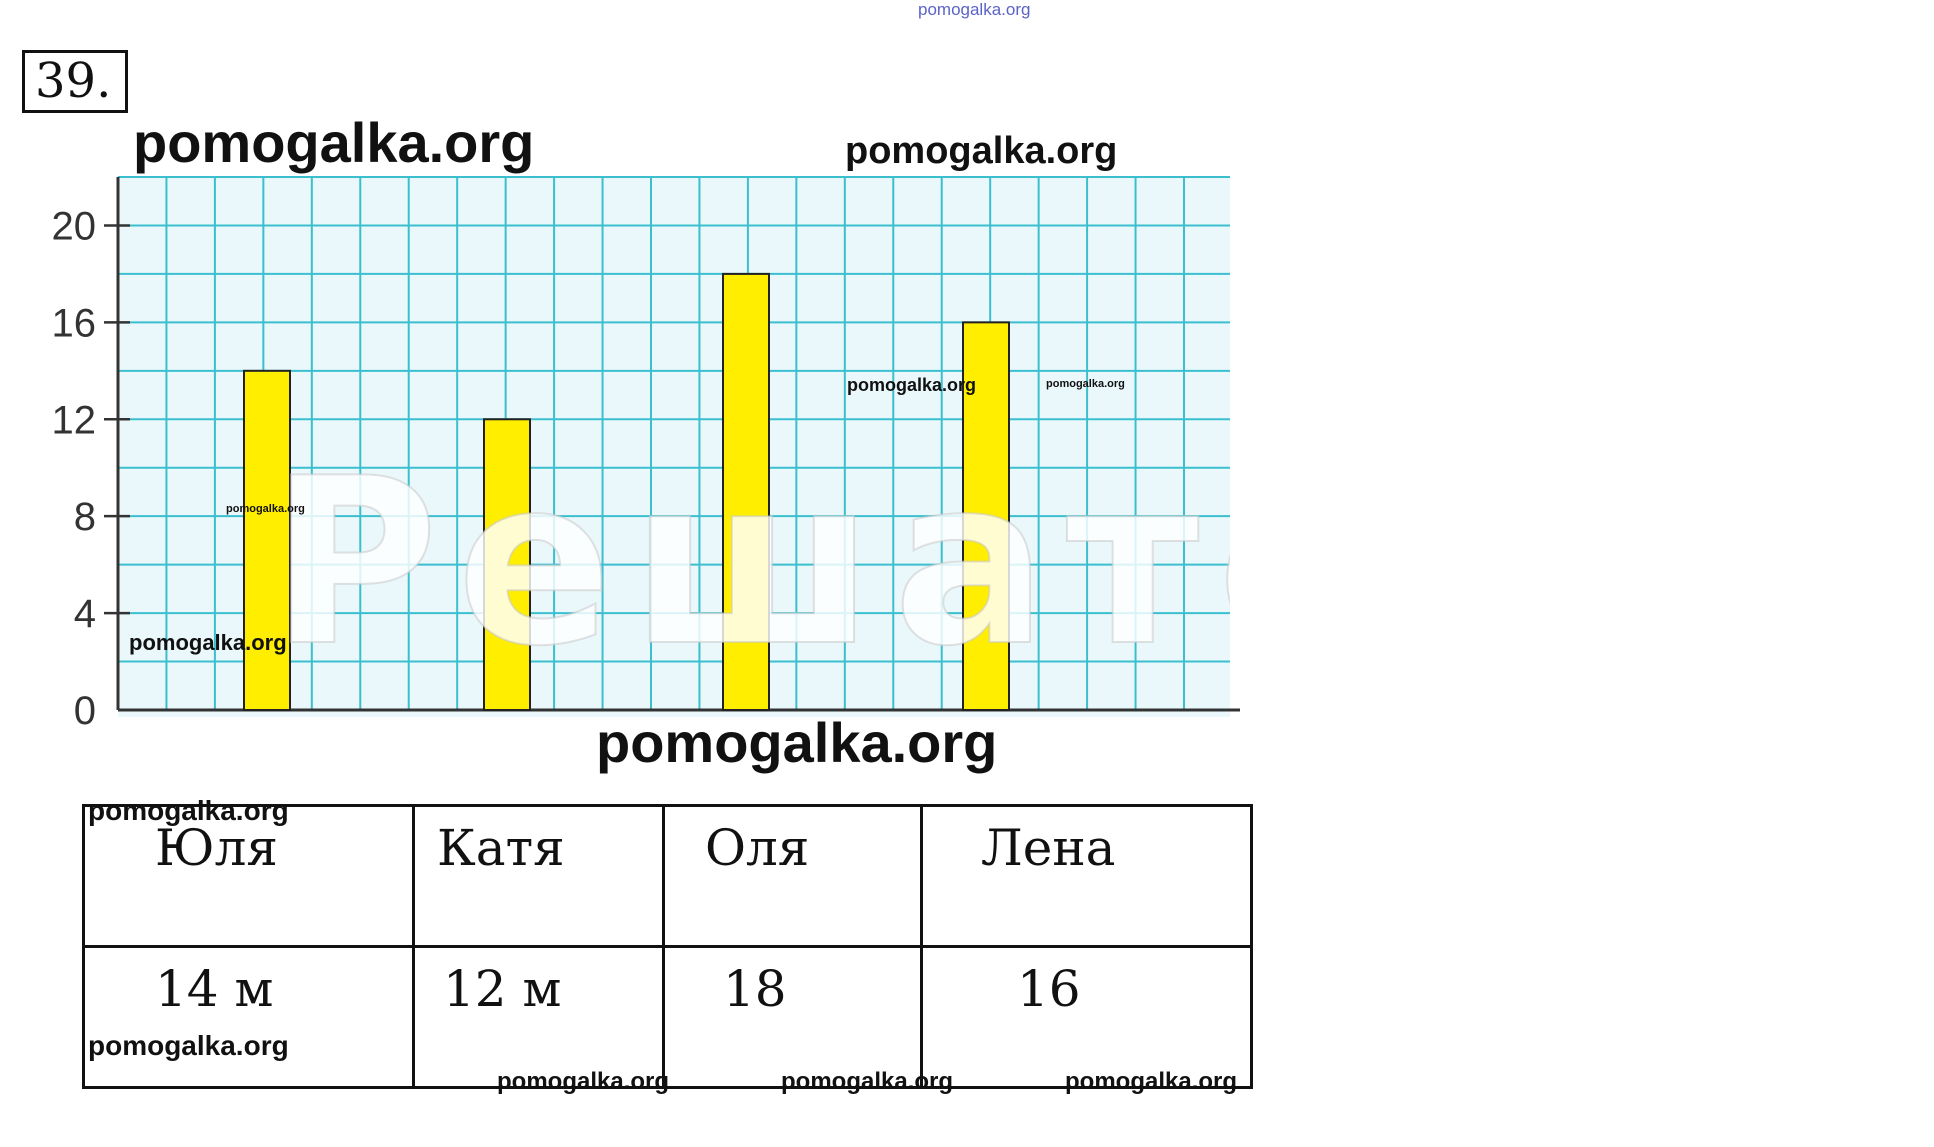 Image resolution: width=1934 pixels, height=1147 pixels. Describe the element at coordinates (248, 876) in the screenshot. I see `table-cell-name: Юля` at that location.